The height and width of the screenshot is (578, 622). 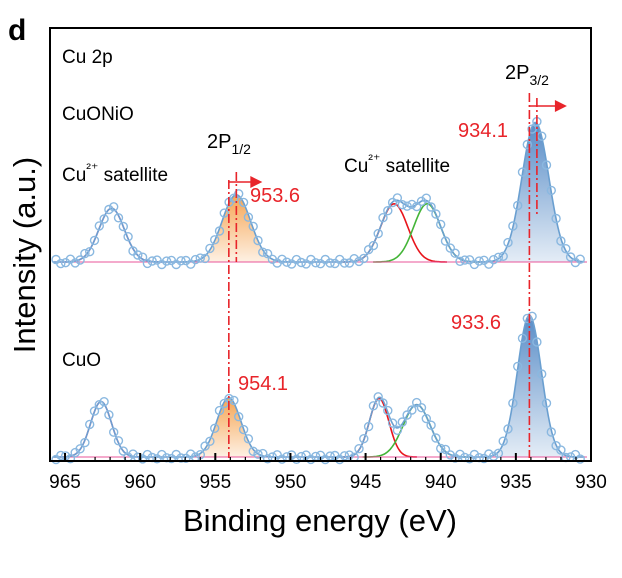 What do you see at coordinates (441, 482) in the screenshot?
I see `x-tick-label: 940` at bounding box center [441, 482].